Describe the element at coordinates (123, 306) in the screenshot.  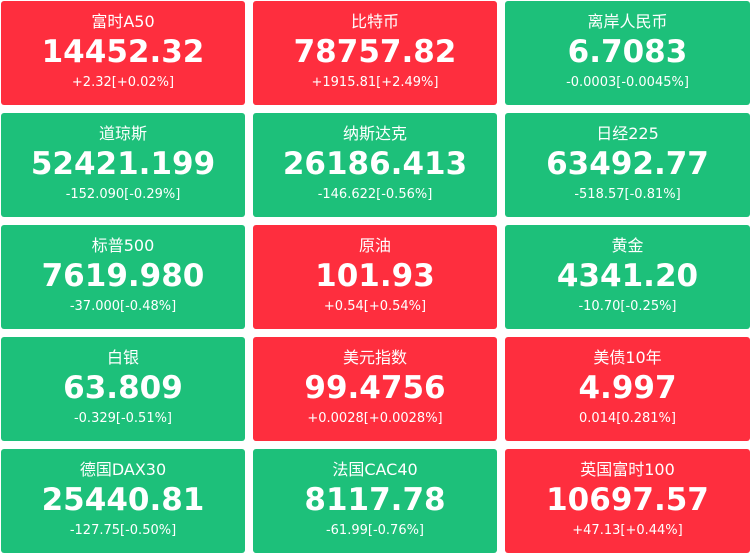
I see `quote-change: -37.000[-0.48%]` at that location.